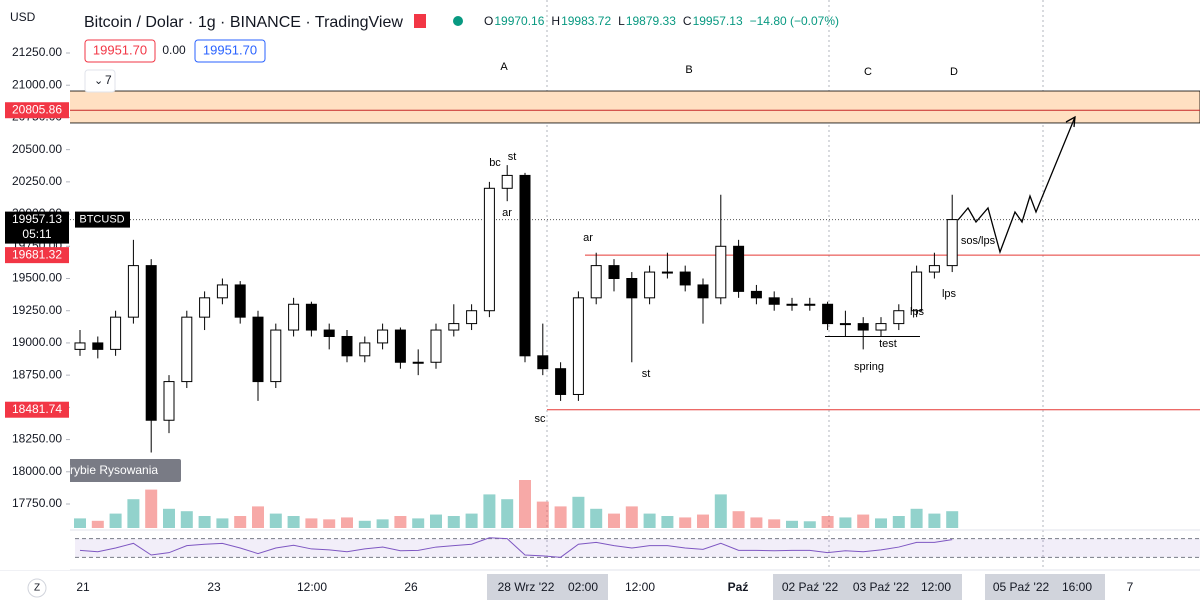 The height and width of the screenshot is (608, 1200). Describe the element at coordinates (646, 374) in the screenshot. I see `annotation: st` at that location.